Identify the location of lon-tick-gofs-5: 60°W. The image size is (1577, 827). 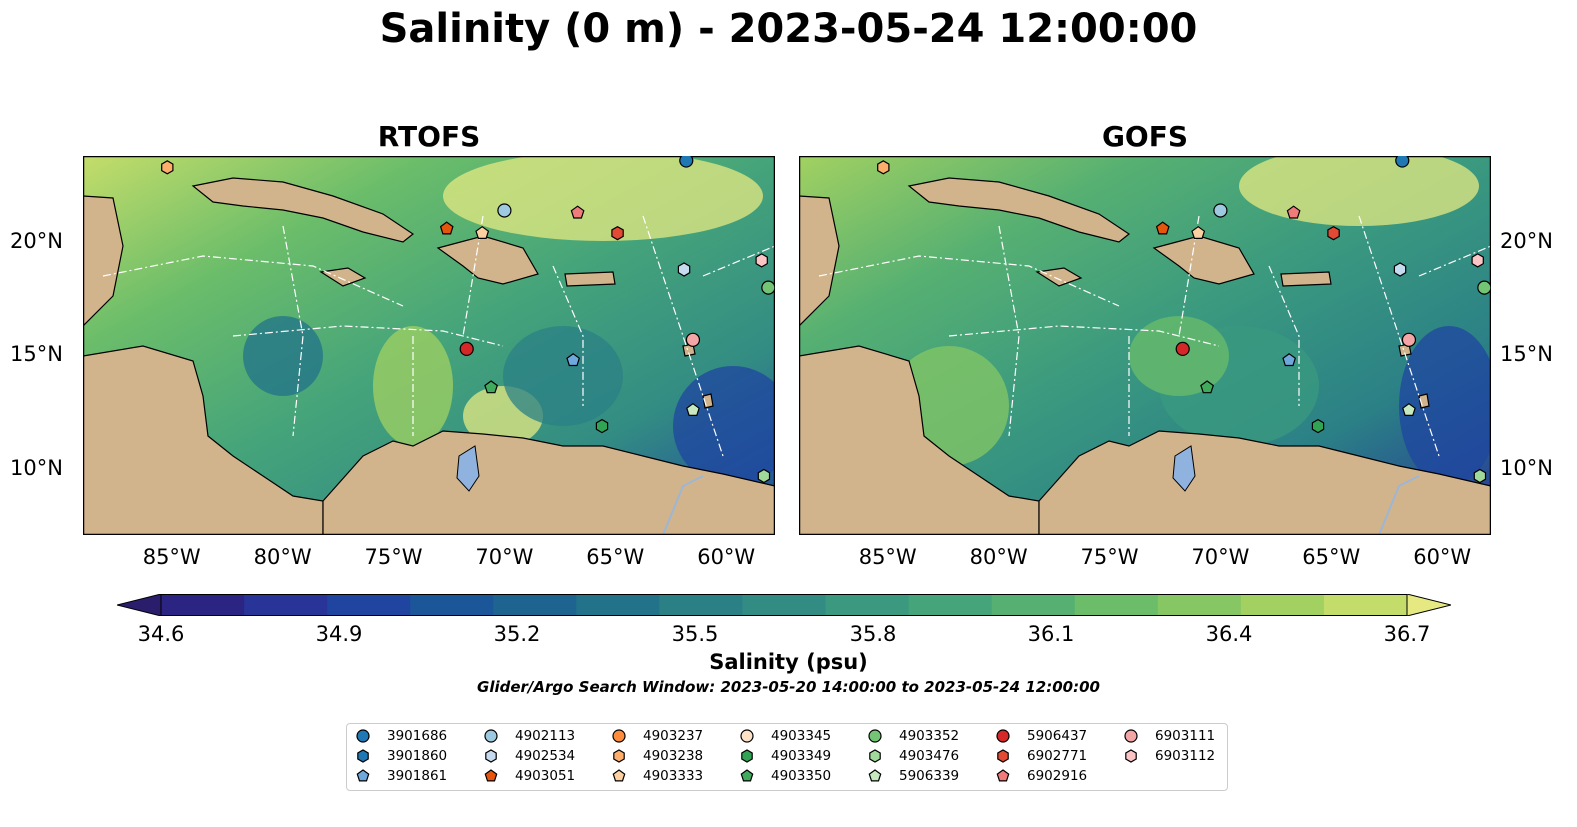
(1442, 557).